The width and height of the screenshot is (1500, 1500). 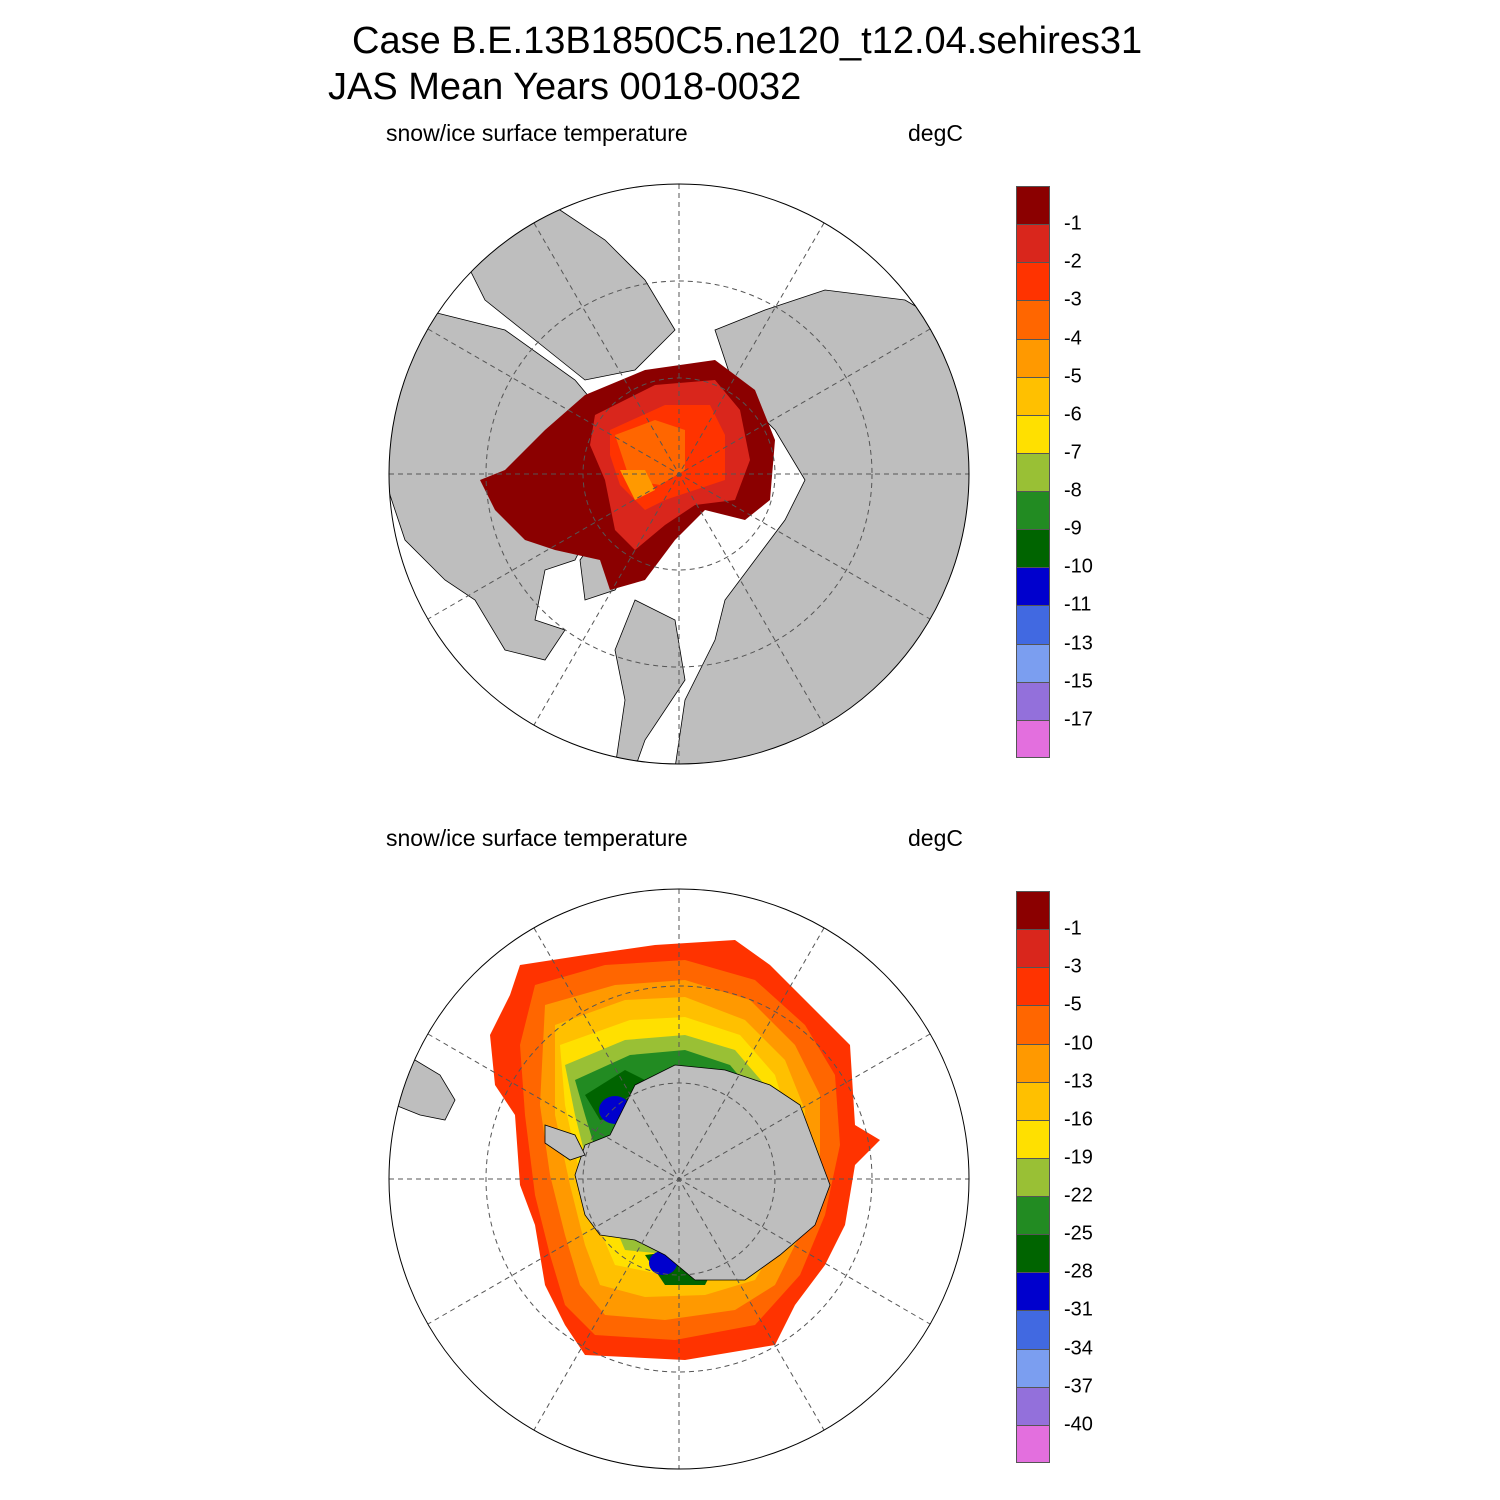 What do you see at coordinates (1078, 1043) in the screenshot?
I see `south-colorbar-label: -10` at bounding box center [1078, 1043].